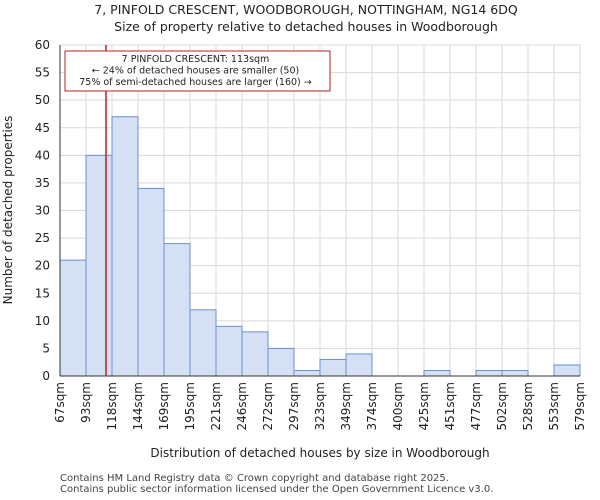  What do you see at coordinates (42, 183) in the screenshot?
I see `y-tick-label: 35` at bounding box center [42, 183].